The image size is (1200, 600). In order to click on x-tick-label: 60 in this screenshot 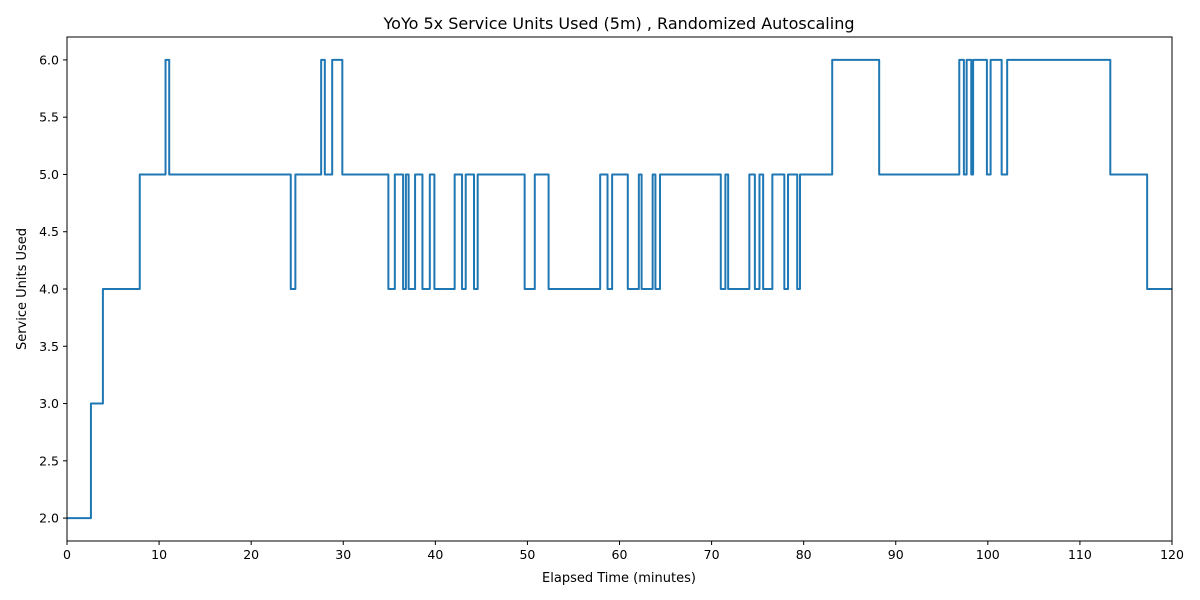, I will do `click(620, 554)`.